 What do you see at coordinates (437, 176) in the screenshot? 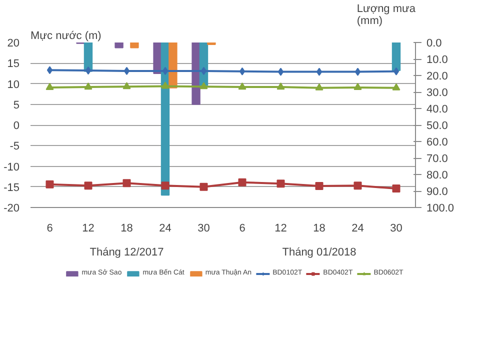
I see `y2-tick-label: 80.0` at bounding box center [437, 176].